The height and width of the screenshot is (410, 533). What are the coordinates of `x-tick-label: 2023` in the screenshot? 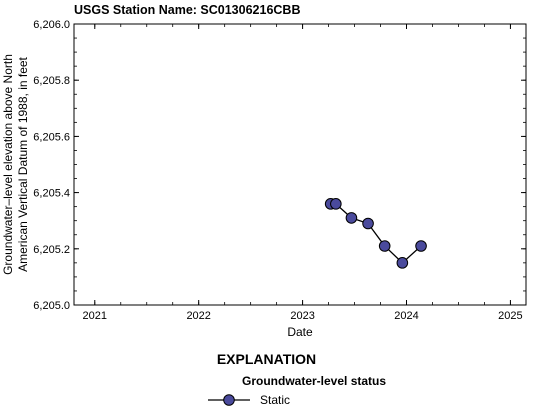 It's located at (302, 316).